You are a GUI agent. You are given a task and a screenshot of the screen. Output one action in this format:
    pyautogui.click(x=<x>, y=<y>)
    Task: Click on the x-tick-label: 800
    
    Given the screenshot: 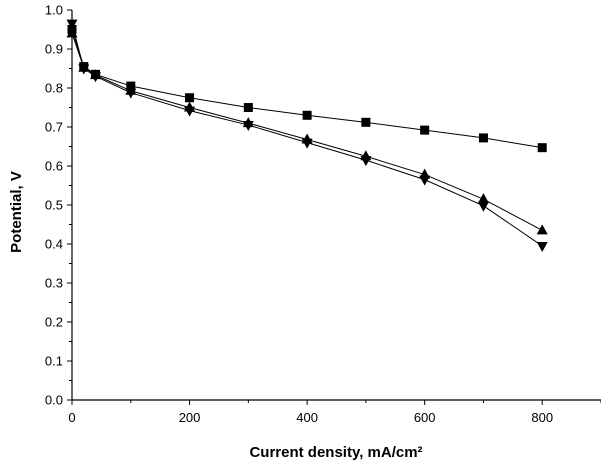 What is the action you would take?
    pyautogui.click(x=542, y=417)
    